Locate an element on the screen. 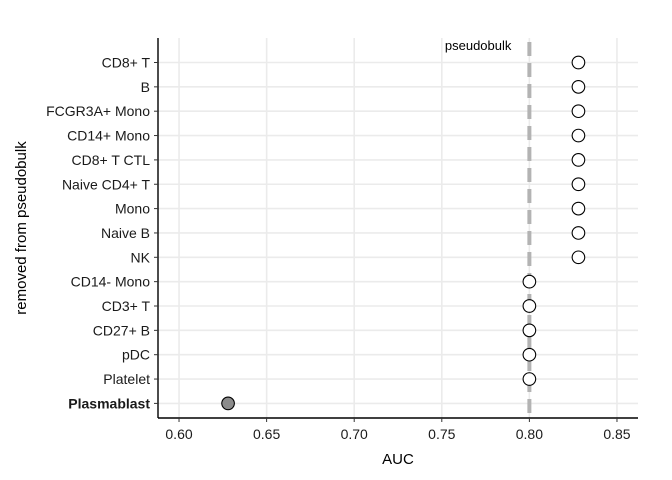 This screenshot has height=480, width=672. y-tick-label: CD3+ T is located at coordinates (126, 306).